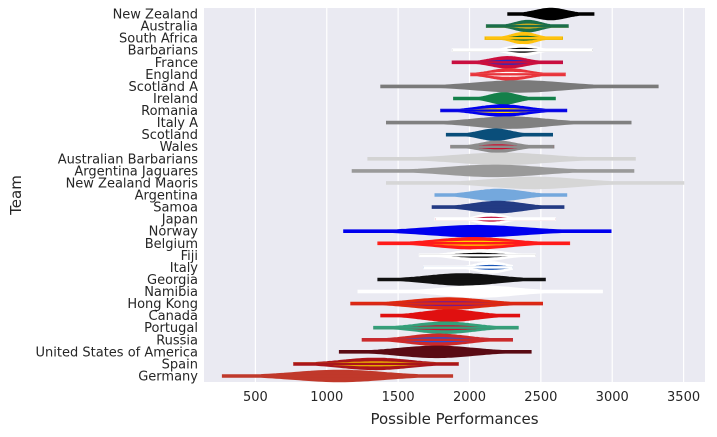  Describe the element at coordinates (446, 303) in the screenshot. I see `violin-hong-kong` at that location.